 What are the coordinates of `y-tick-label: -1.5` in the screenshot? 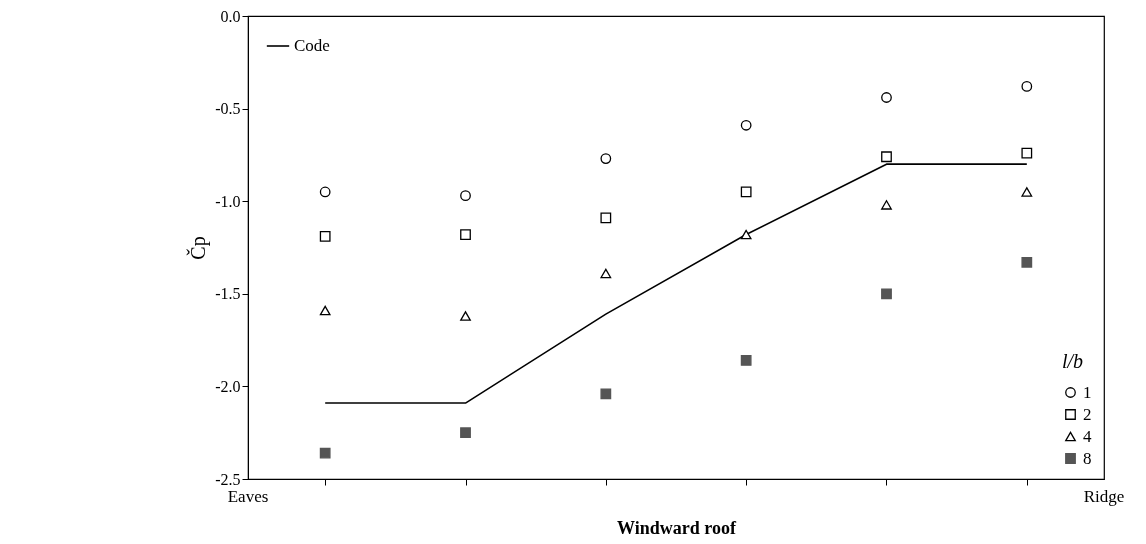 It's located at (228, 294).